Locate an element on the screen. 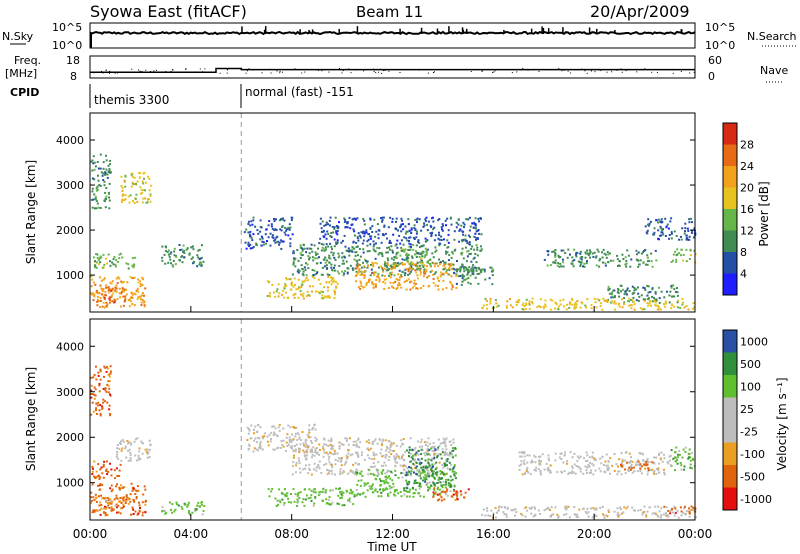 This screenshot has width=800, height=554. colorbar-swatch is located at coordinates (730, 134).